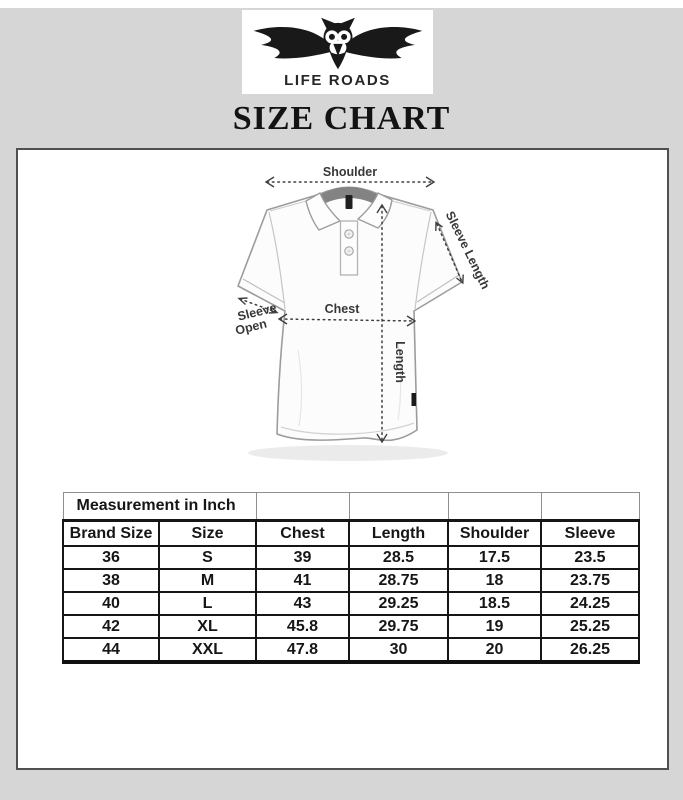 The image size is (683, 800). Describe the element at coordinates (207, 626) in the screenshot. I see `cell: XL` at that location.